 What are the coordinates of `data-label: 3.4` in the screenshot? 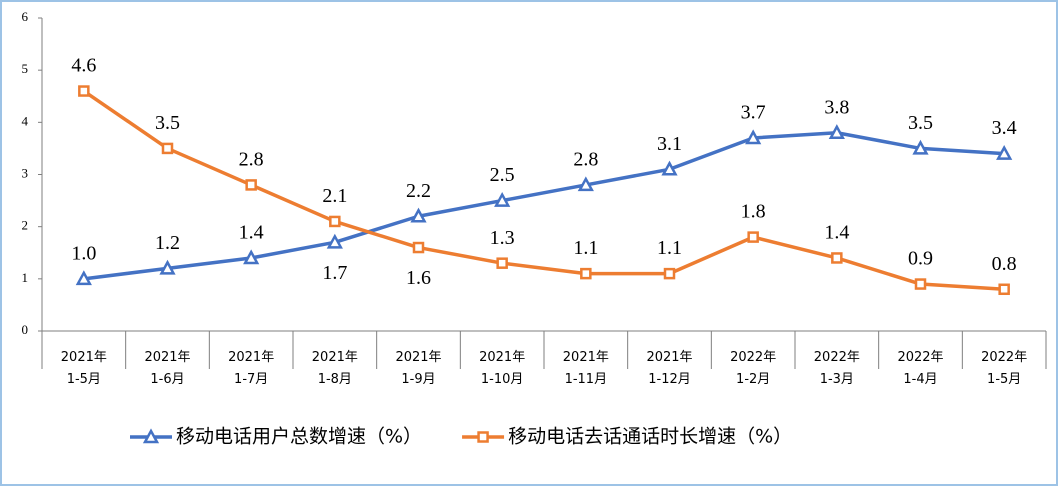 It's located at (1004, 128).